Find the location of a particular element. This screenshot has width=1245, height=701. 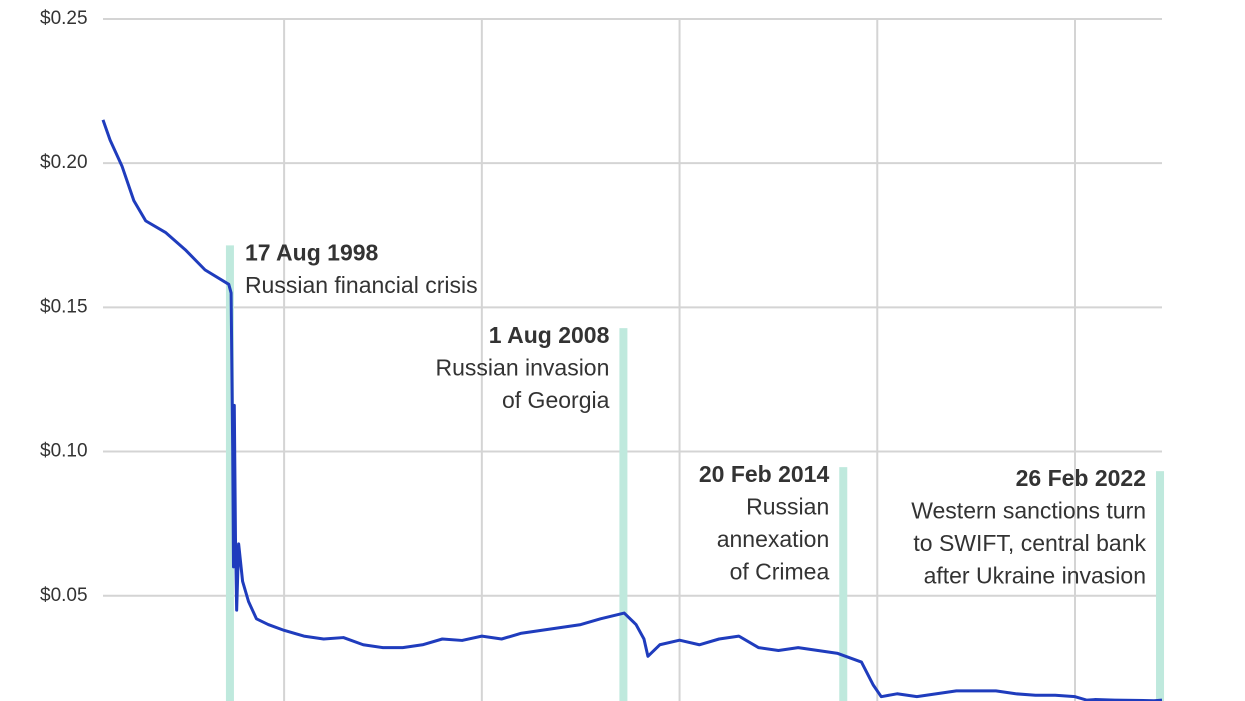

annotation-text: Western sanctions turn is located at coordinates (1028, 511).